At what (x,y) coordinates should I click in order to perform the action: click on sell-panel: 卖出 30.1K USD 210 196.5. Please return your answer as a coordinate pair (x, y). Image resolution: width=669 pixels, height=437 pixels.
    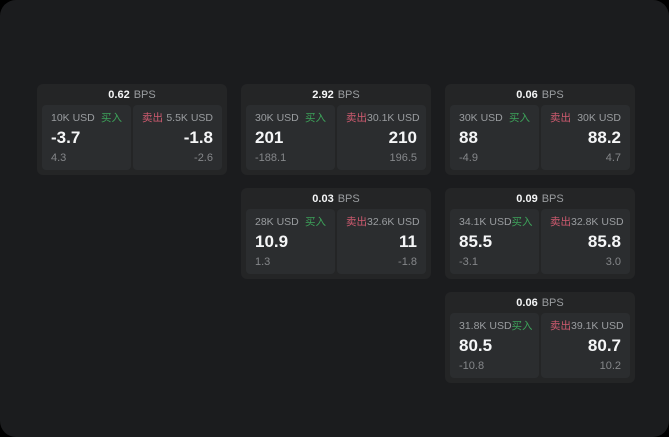
    Looking at the image, I should click on (381, 137).